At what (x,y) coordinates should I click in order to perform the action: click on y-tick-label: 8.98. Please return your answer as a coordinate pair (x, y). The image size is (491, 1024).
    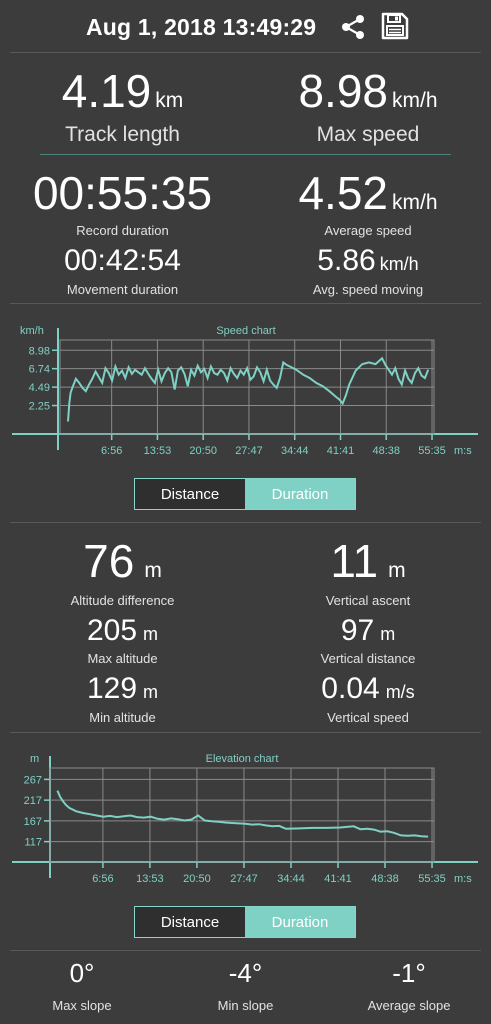
    Looking at the image, I should click on (39, 351).